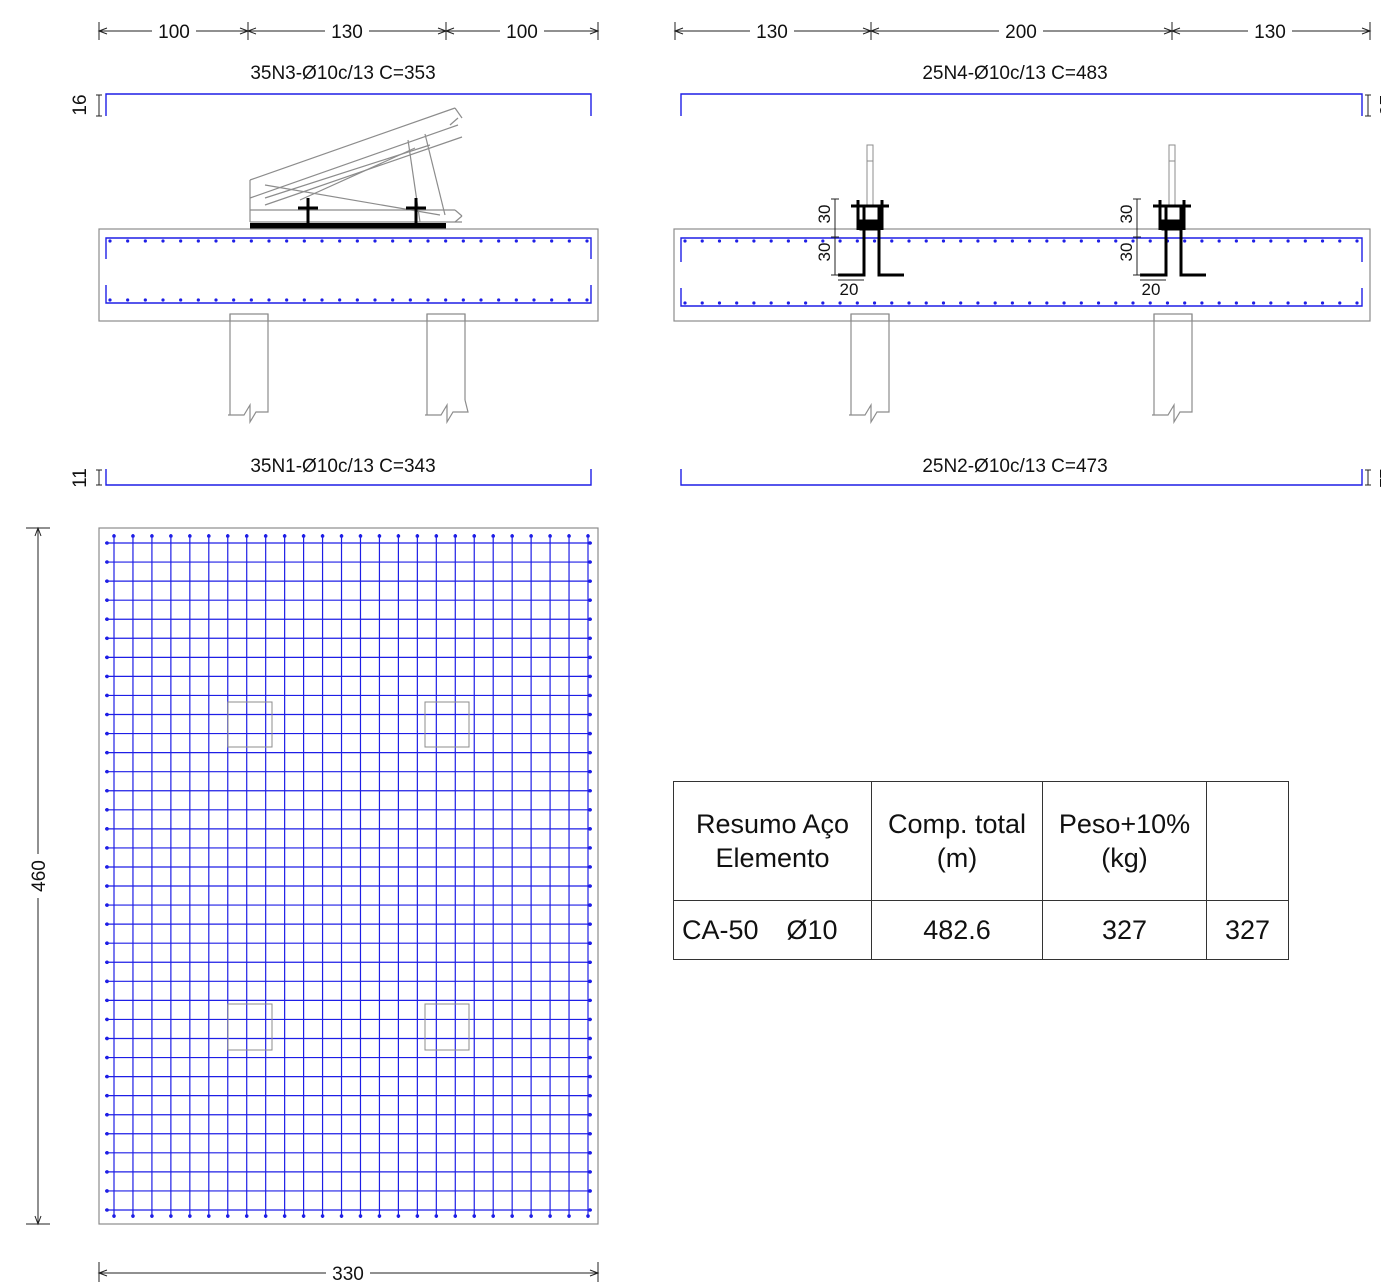 This screenshot has width=1381, height=1284. What do you see at coordinates (1014, 466) in the screenshot?
I see `bar-n2-label: 25N2-Ø10c/13 C=473` at bounding box center [1014, 466].